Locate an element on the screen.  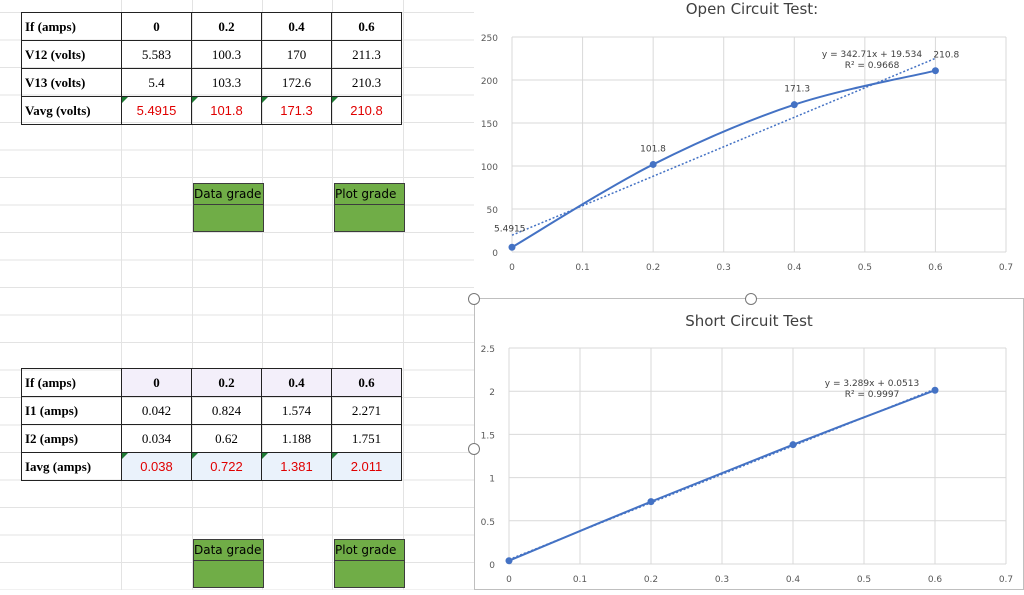
cell-value: 210.8 is located at coordinates (366, 110).